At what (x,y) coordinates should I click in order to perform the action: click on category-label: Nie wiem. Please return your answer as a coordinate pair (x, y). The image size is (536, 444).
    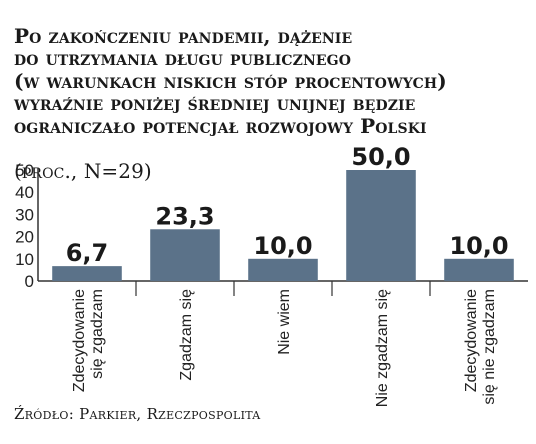
    Looking at the image, I should click on (284, 322).